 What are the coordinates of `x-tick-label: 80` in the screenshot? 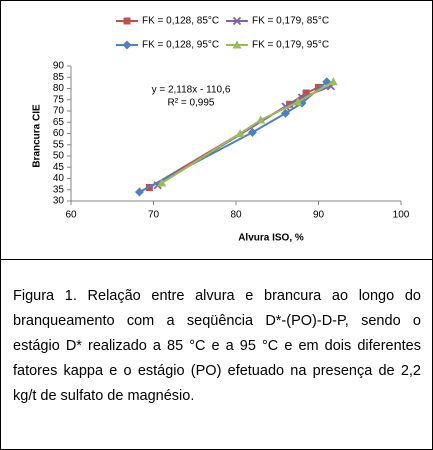 It's located at (236, 215).